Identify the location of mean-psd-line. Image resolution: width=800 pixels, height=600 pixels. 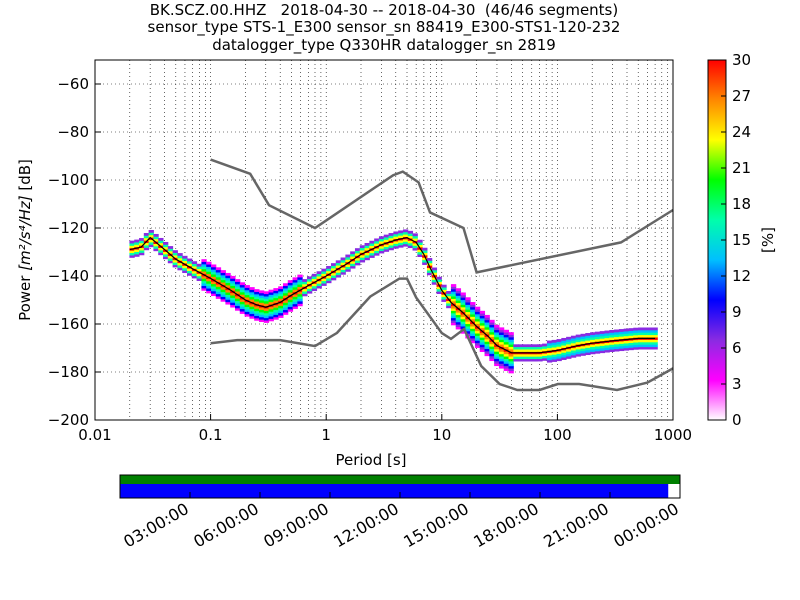
(392, 295).